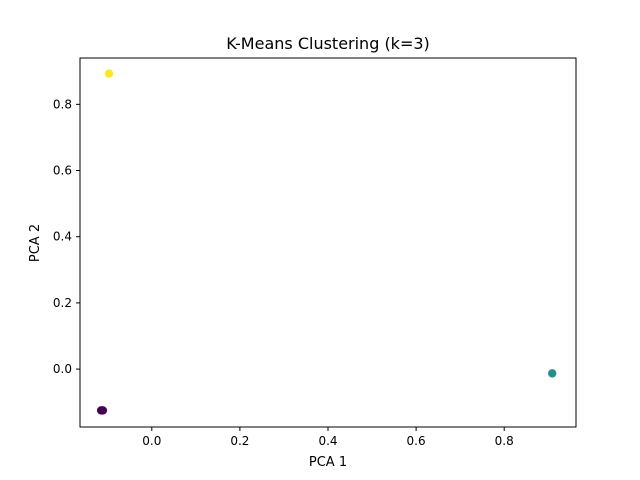 This screenshot has height=480, width=640. I want to click on x-tick-label: 0.8, so click(504, 441).